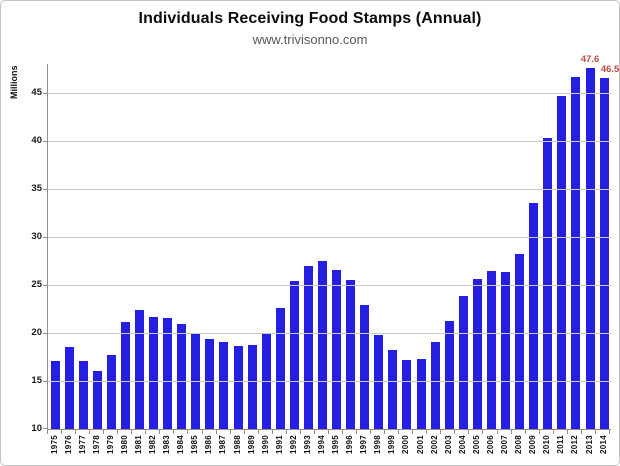  What do you see at coordinates (36, 428) in the screenshot?
I see `y-axis-label-10: 10` at bounding box center [36, 428].